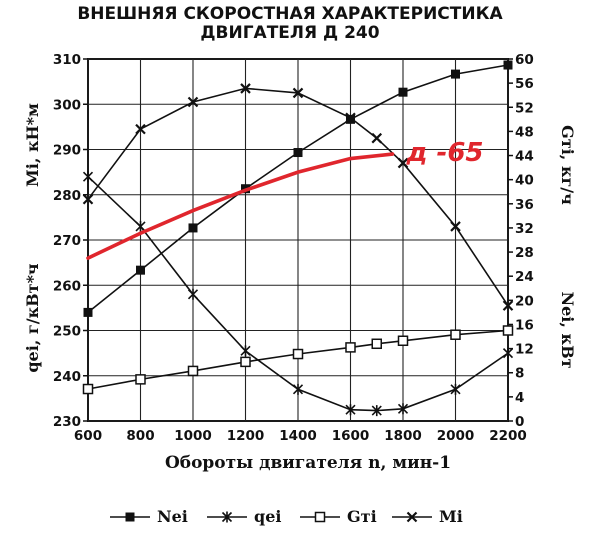 The height and width of the screenshot is (535, 600). Describe the element at coordinates (524, 325) in the screenshot. I see `right-tick-label: 16` at that location.